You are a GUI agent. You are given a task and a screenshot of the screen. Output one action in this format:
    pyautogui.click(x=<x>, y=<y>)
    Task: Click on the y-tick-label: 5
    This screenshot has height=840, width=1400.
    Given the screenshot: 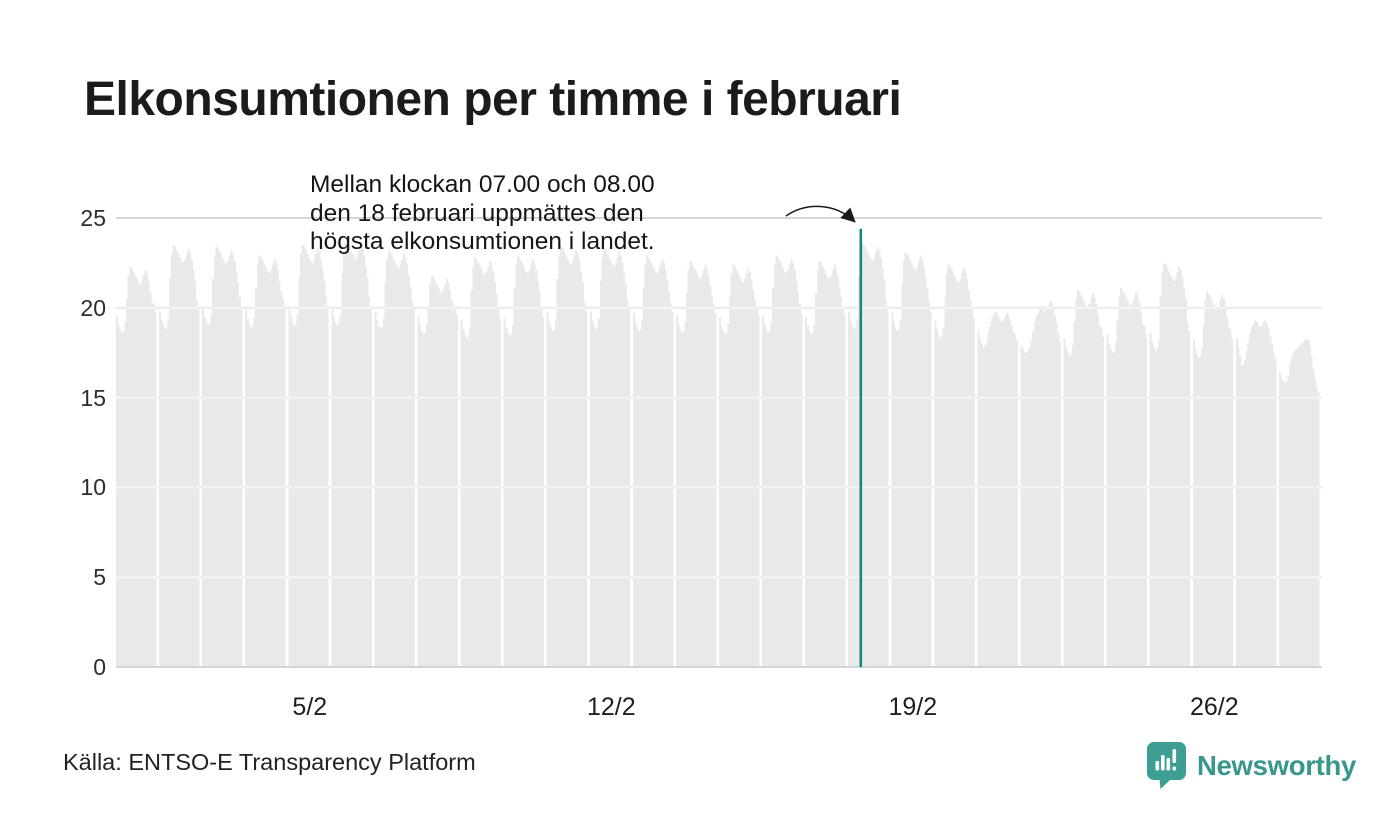 What is the action you would take?
    pyautogui.click(x=99, y=577)
    